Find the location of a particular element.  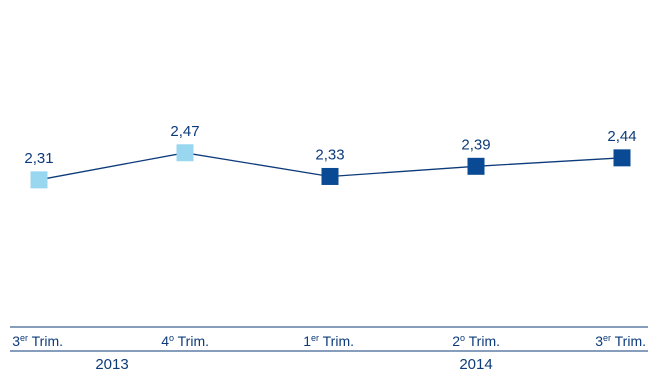

data-value-label: 2,44 is located at coordinates (621, 136).